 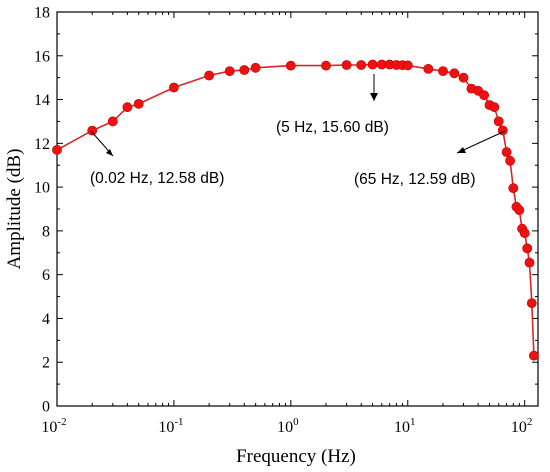 I want to click on annotation-low-freq: (0.02 Hz, 12.58 dB), so click(x=157, y=158).